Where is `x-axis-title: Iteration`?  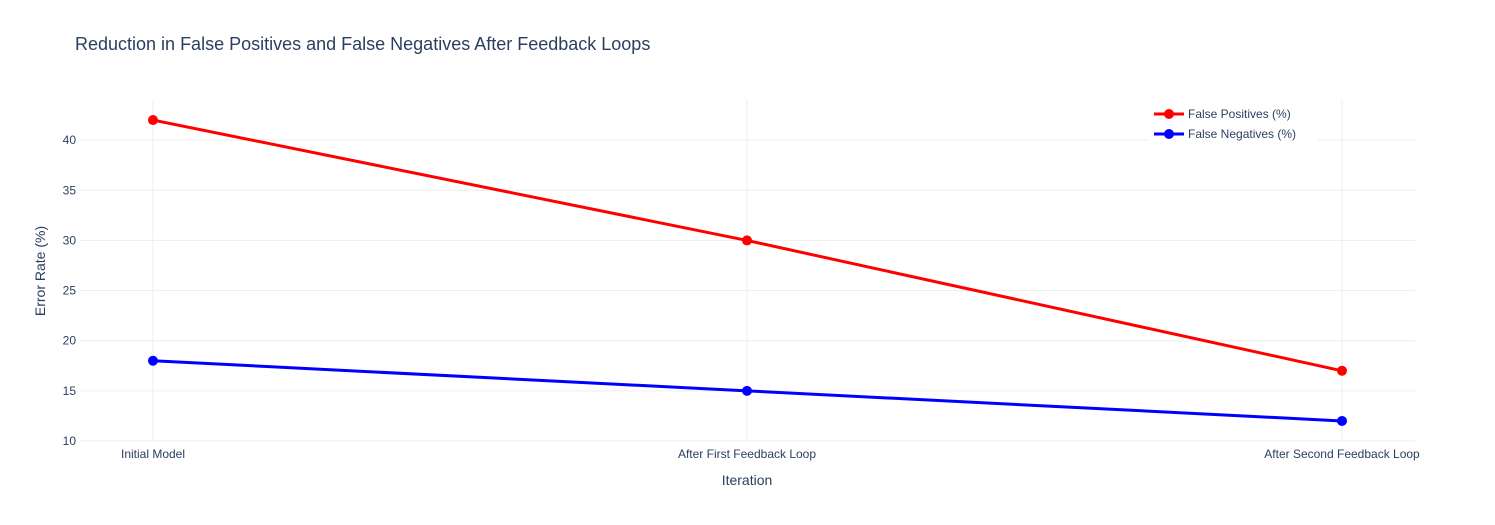 x-axis-title: Iteration is located at coordinates (747, 480).